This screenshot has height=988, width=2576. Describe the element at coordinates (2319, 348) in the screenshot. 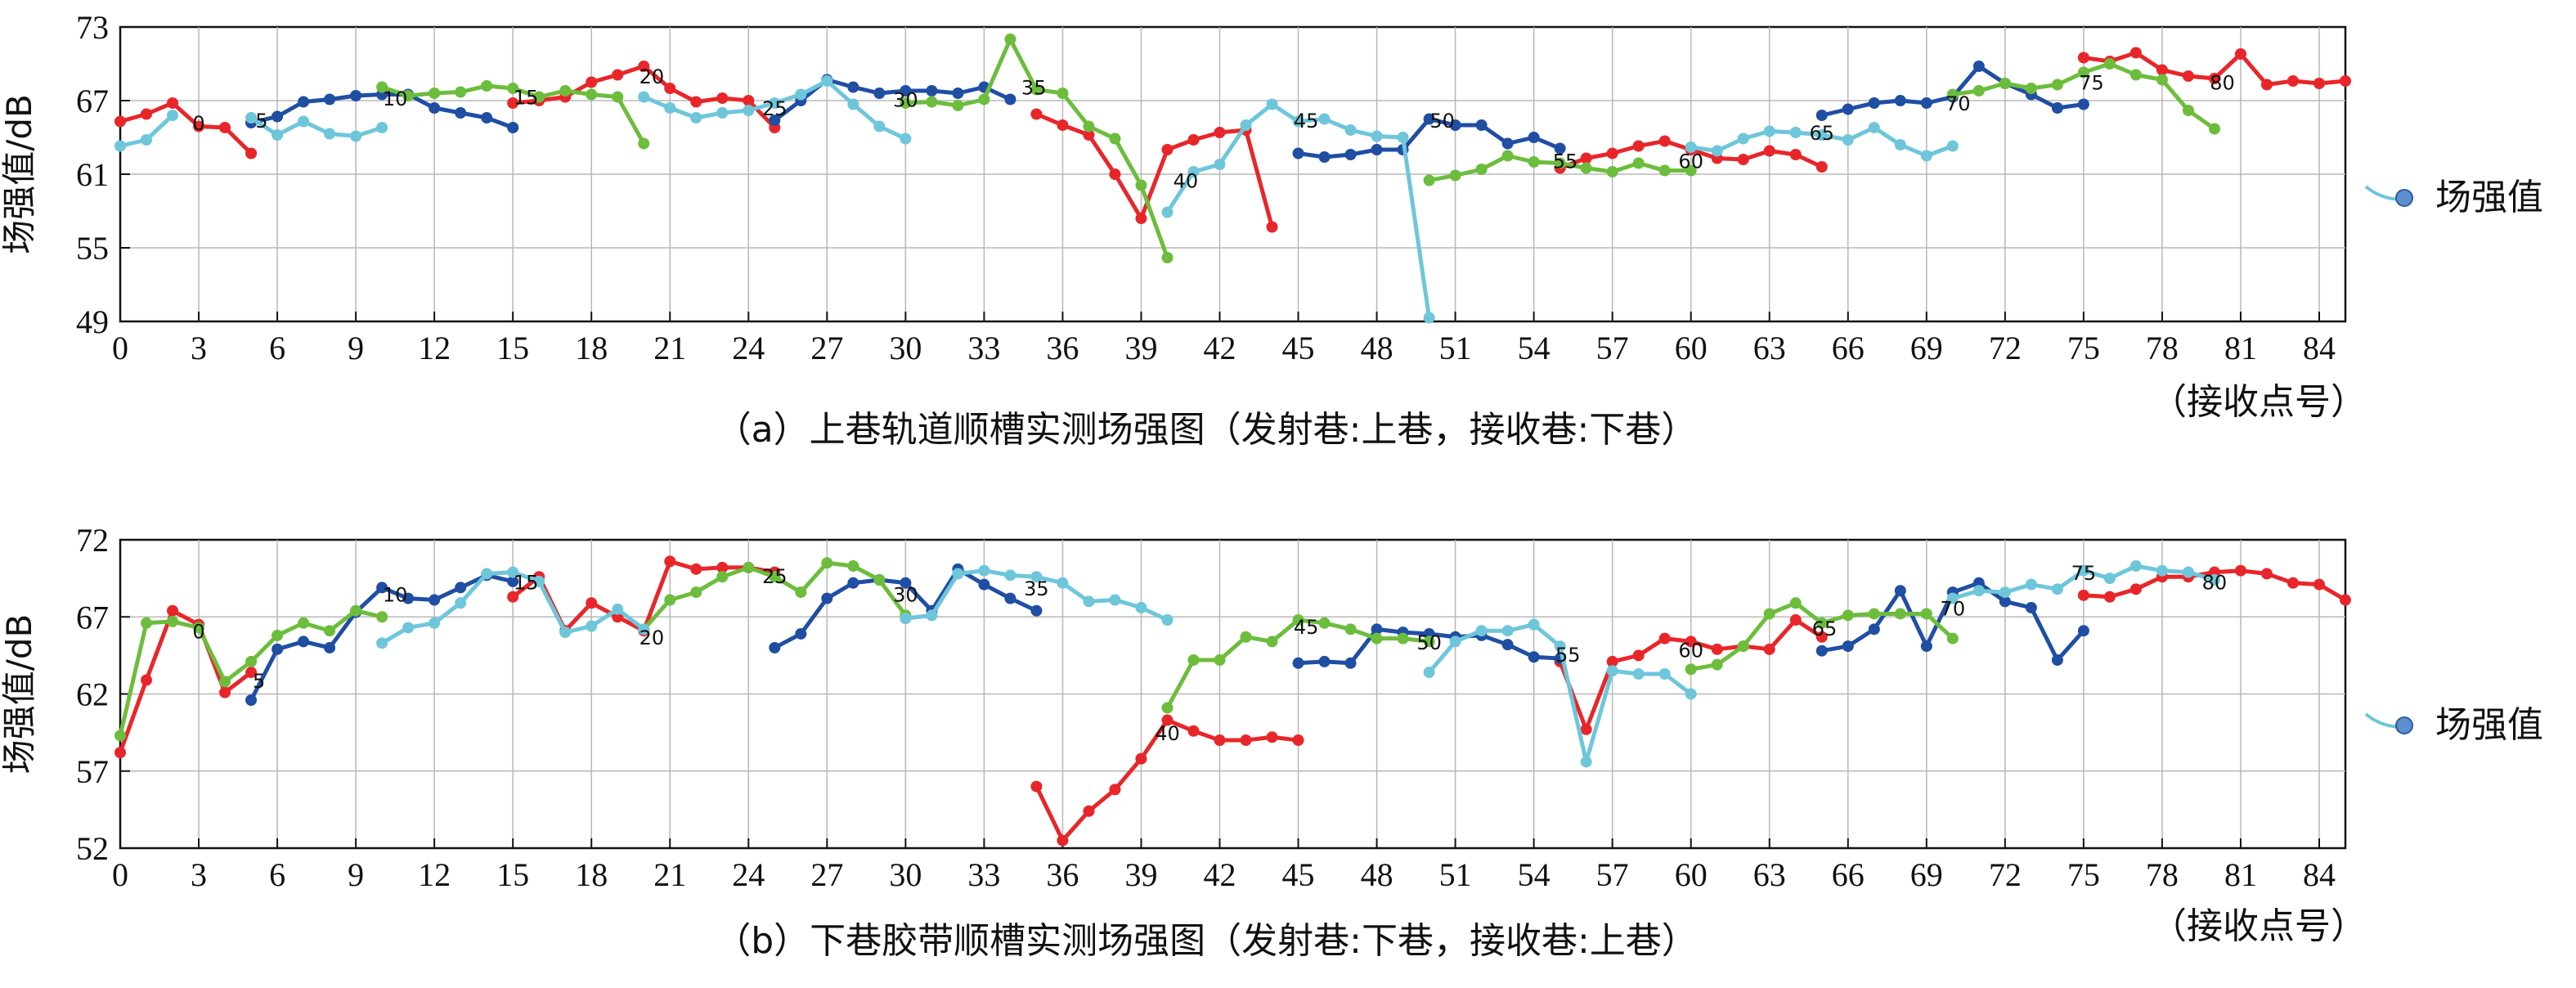

I see `panel-a-x-tick-label: 84` at that location.